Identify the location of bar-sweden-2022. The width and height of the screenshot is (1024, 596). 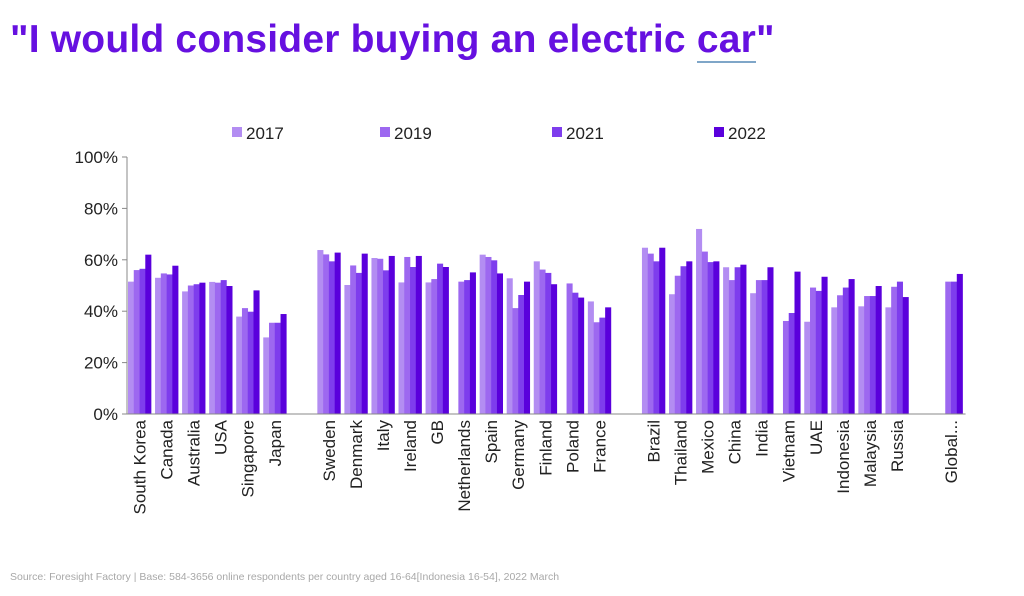
(337, 333).